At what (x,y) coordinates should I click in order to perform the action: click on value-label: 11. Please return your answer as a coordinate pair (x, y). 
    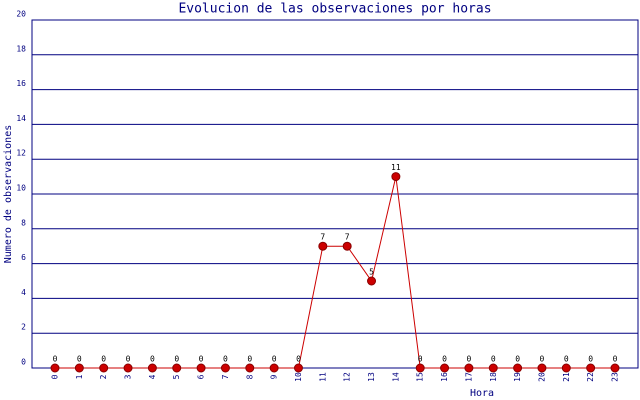
    Looking at the image, I should click on (396, 167).